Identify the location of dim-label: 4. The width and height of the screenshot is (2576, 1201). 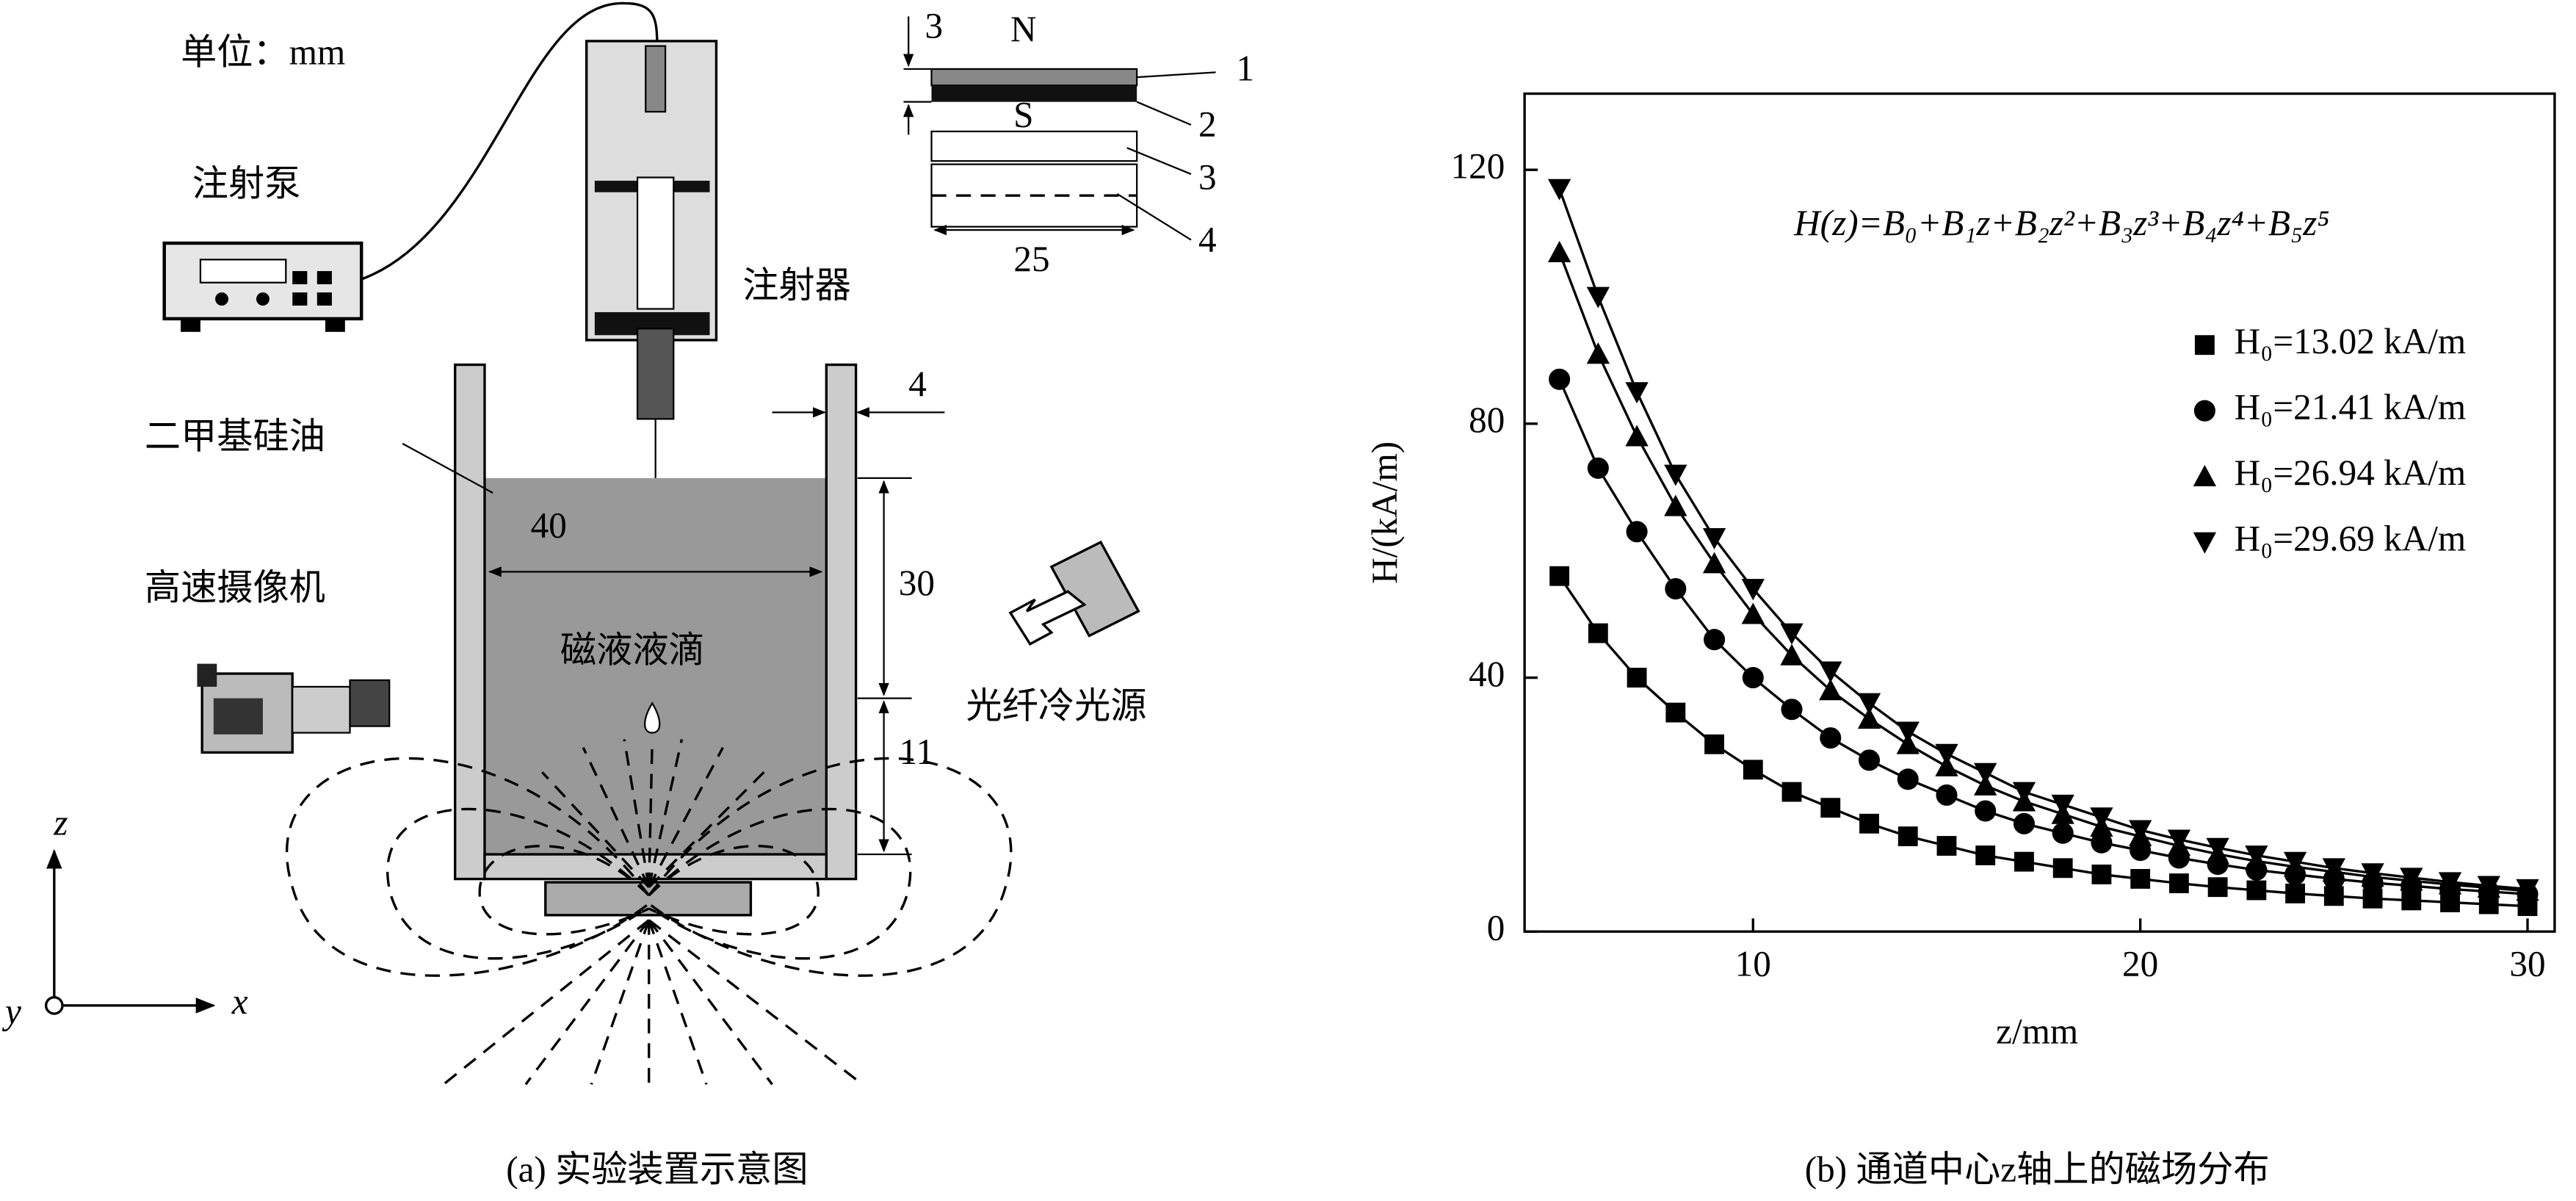
(917, 384).